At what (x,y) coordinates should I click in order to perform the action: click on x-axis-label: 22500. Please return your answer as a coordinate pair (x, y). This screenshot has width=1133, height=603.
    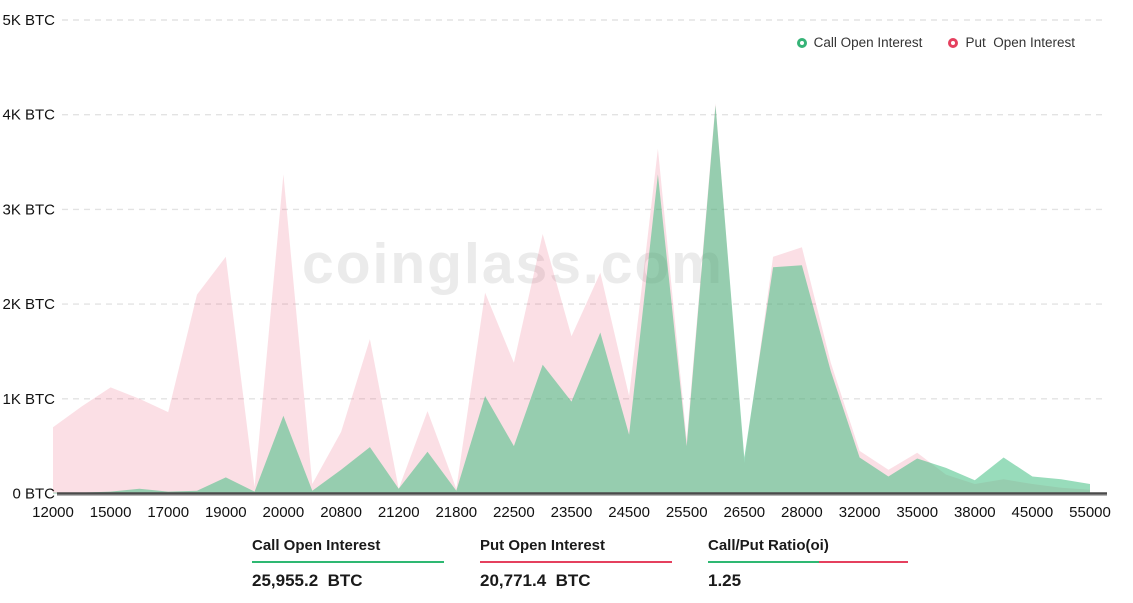
    Looking at the image, I should click on (514, 512).